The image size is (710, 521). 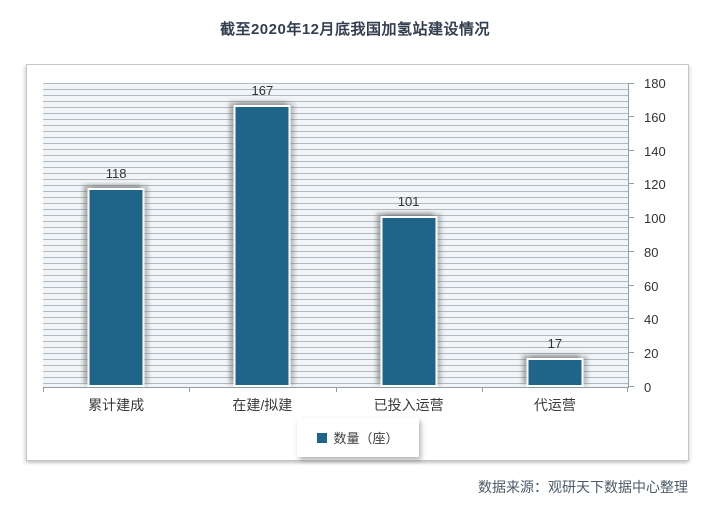 I want to click on x-axis-label: 代运营, so click(x=554, y=405).